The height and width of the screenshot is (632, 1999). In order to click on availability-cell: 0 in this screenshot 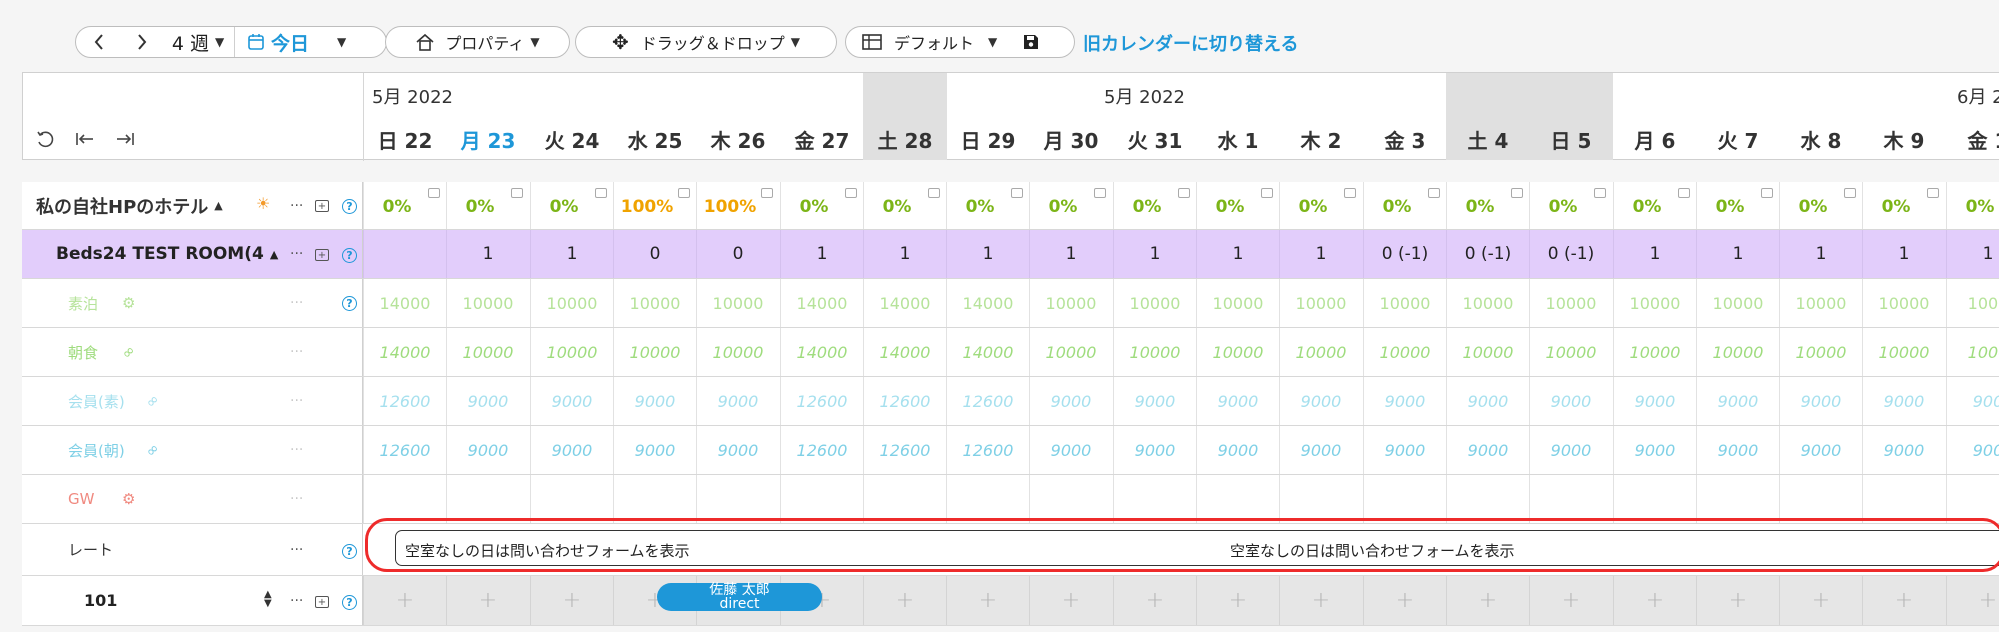, I will do `click(737, 254)`.